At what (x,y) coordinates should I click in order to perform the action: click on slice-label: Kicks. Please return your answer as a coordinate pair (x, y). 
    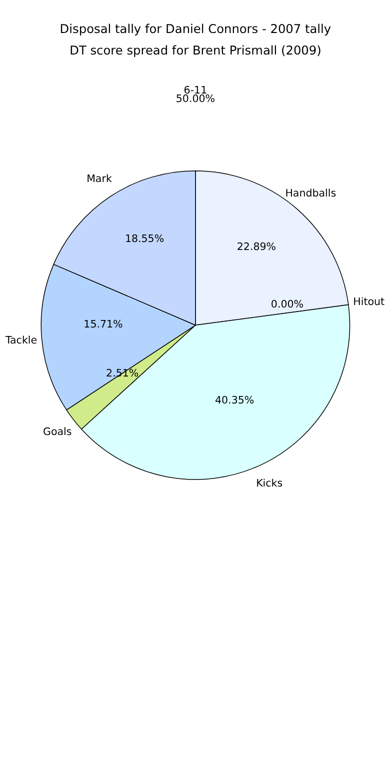
    Looking at the image, I should click on (269, 483).